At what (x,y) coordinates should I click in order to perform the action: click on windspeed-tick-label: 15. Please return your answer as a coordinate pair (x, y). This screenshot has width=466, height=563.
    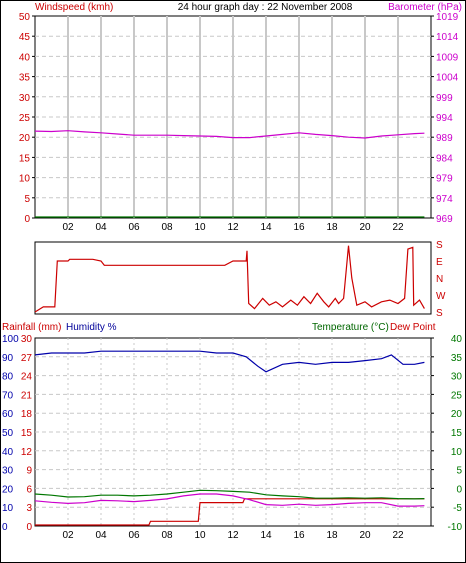
    Looking at the image, I should click on (25, 158).